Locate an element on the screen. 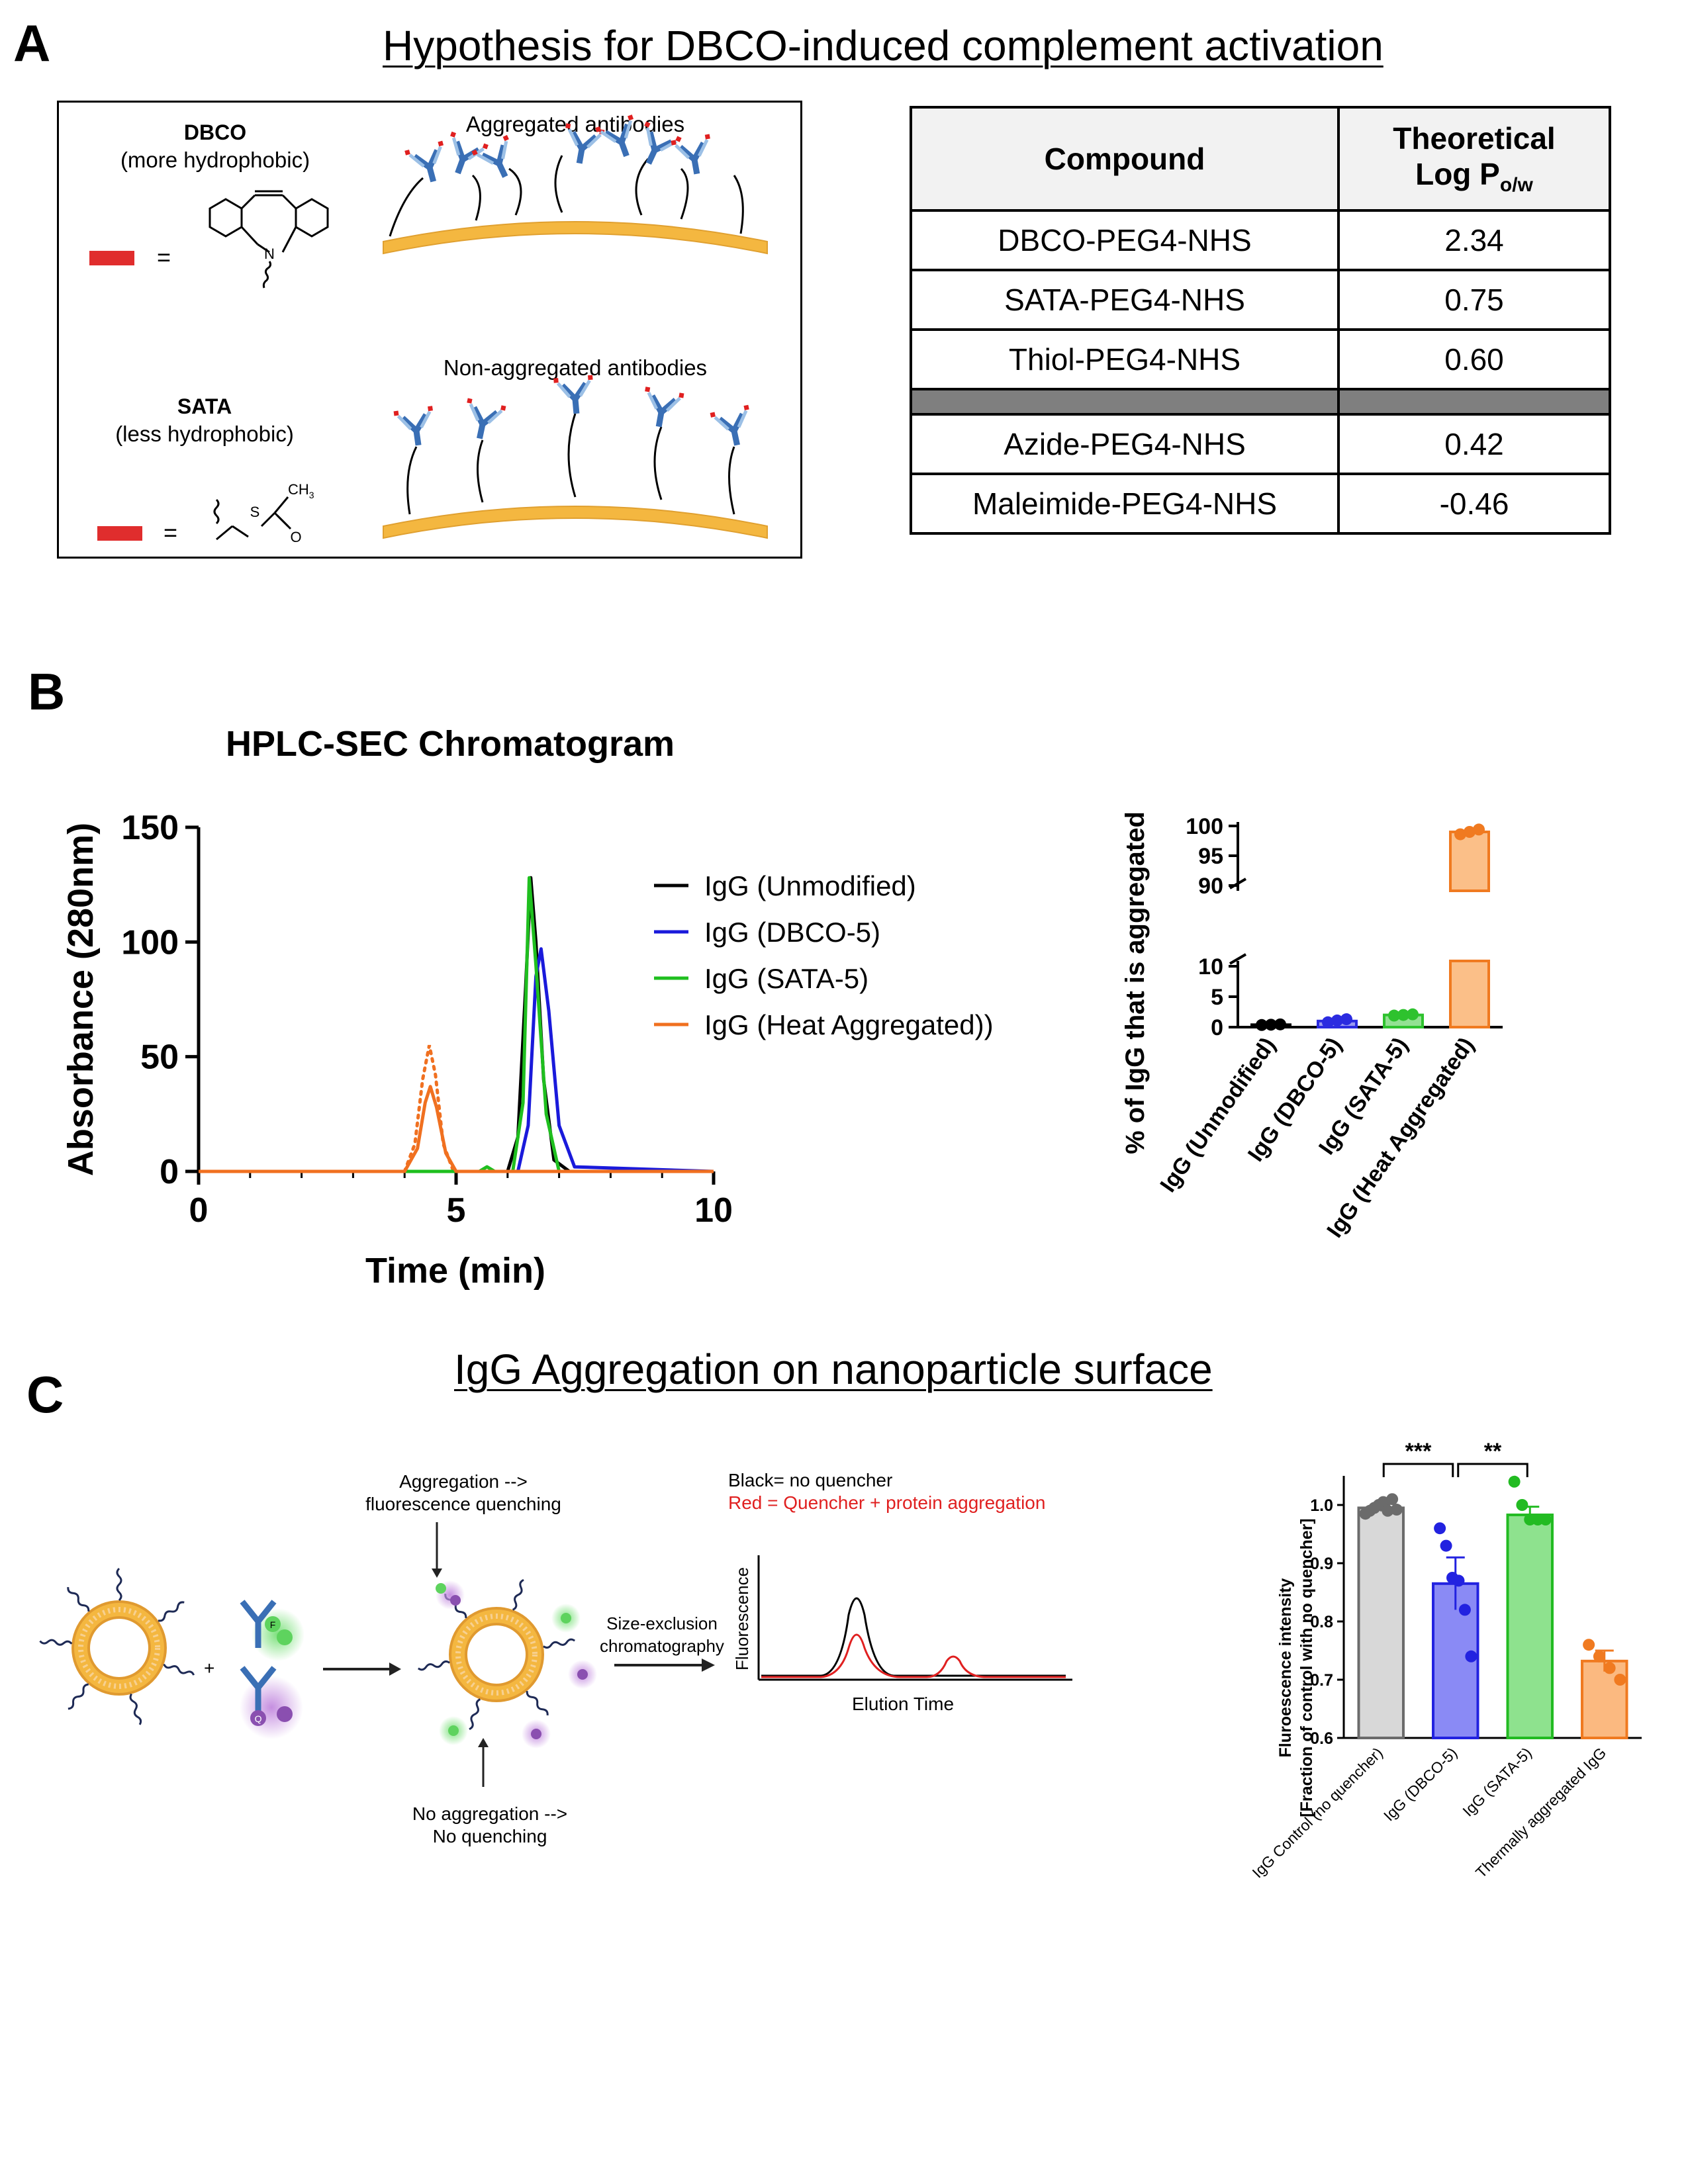  sata-structure-icon is located at coordinates (252, 518).